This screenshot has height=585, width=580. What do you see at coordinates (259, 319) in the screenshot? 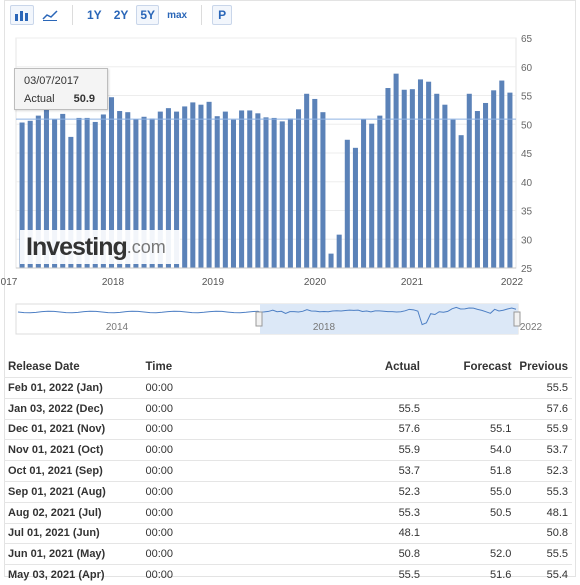
I see `navigator-handle-left` at bounding box center [259, 319].